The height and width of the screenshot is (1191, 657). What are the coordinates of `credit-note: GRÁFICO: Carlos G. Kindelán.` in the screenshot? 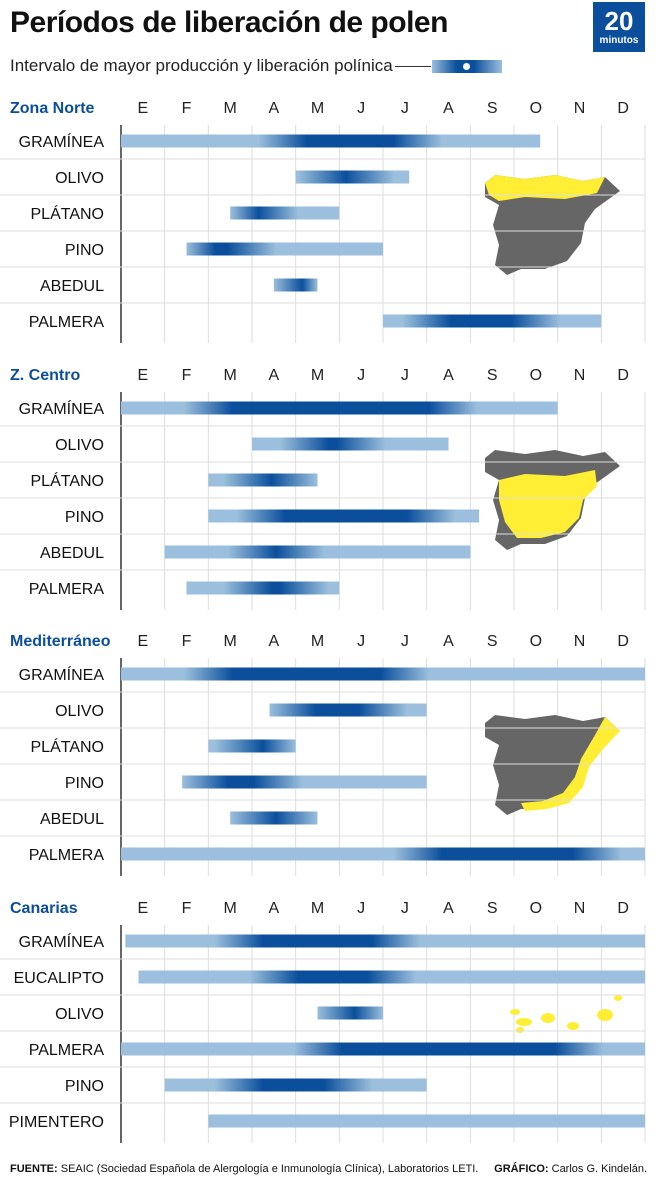 It's located at (570, 1169).